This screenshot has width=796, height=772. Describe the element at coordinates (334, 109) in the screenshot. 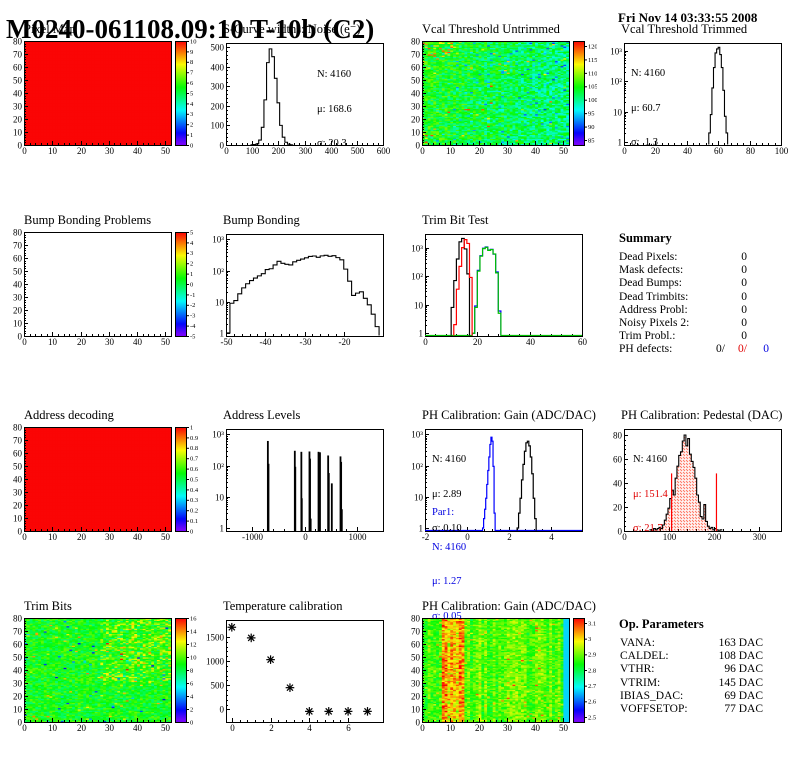

I see `stats-box: N: 4160 μ: 168.6 σ: 20.3` at that location.